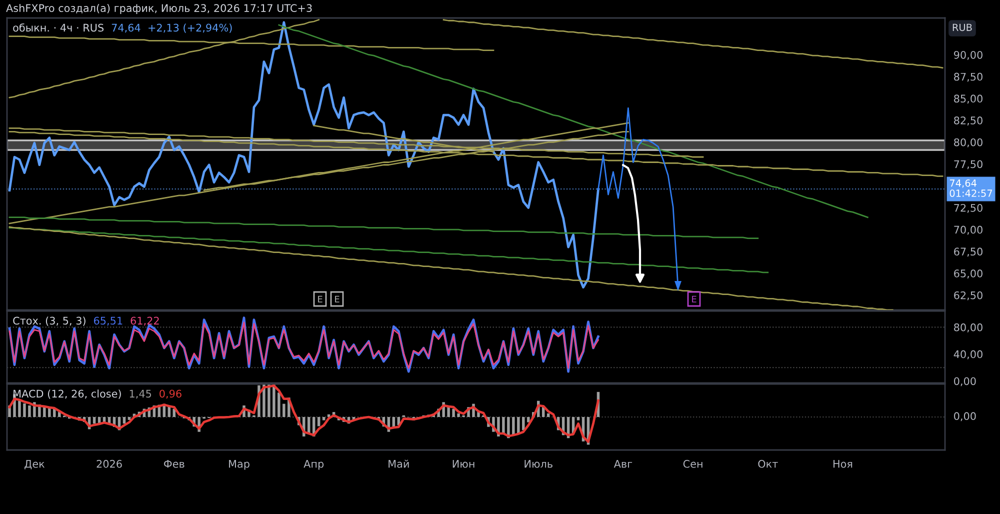  What do you see at coordinates (67, 394) in the screenshot?
I see `chart-title: MACD (12, 26, close)` at bounding box center [67, 394].